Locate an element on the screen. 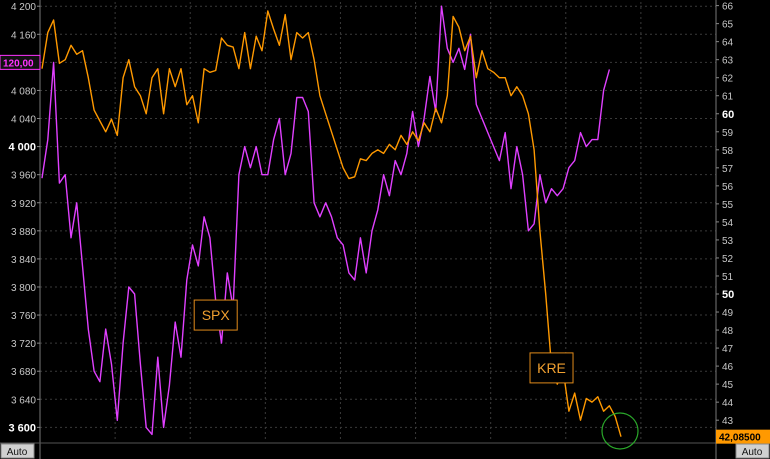 This screenshot has height=459, width=770. right-tick-label: 62 is located at coordinates (728, 79).